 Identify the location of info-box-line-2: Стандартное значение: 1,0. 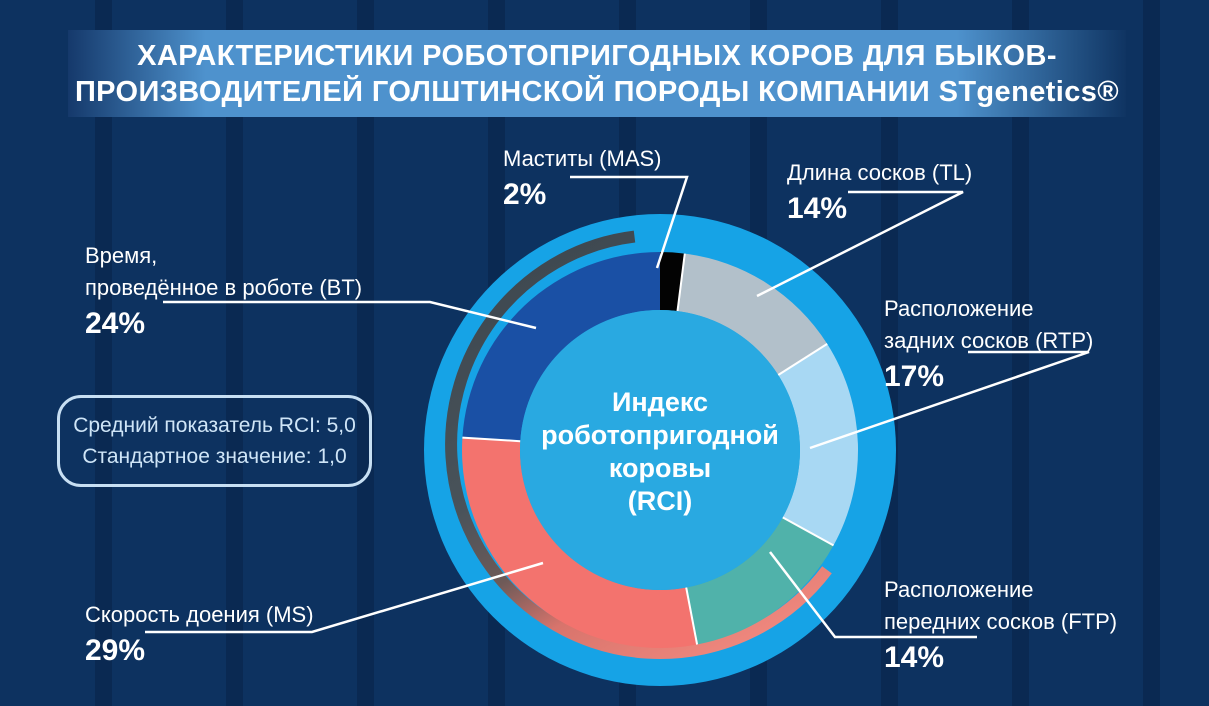
(214, 456).